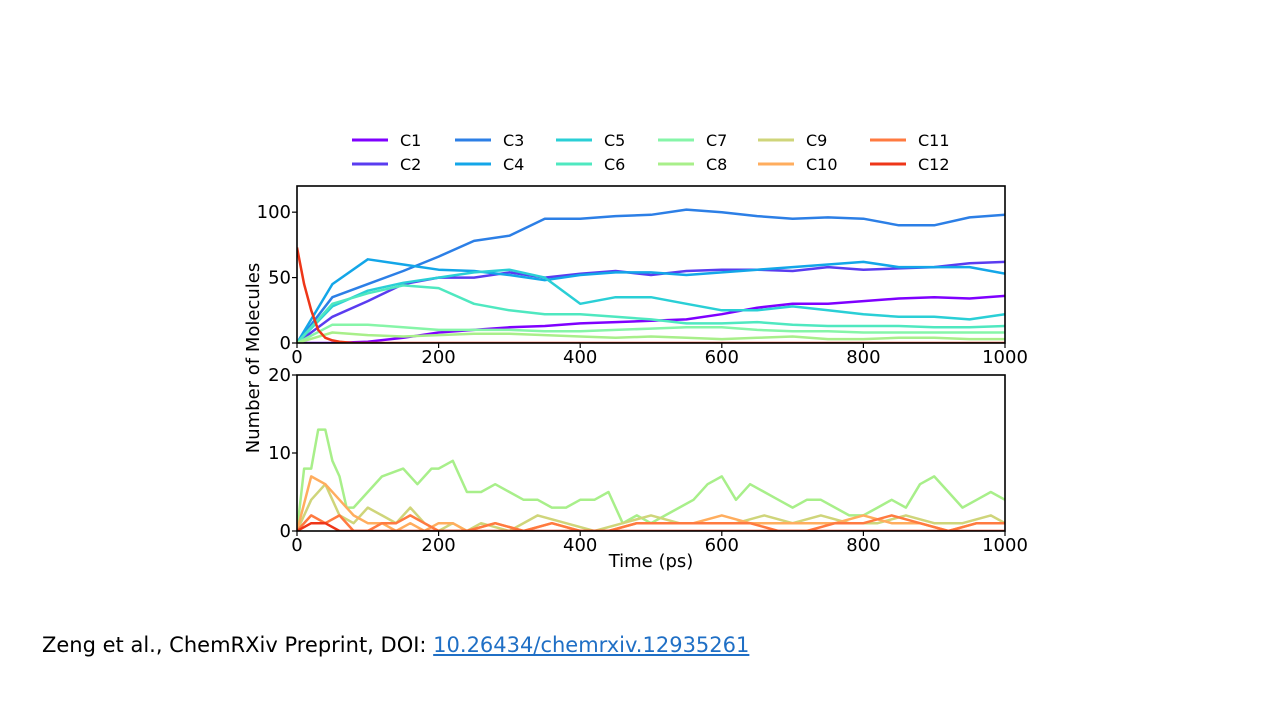  I want to click on legend-label-c12: C12, so click(934, 164).